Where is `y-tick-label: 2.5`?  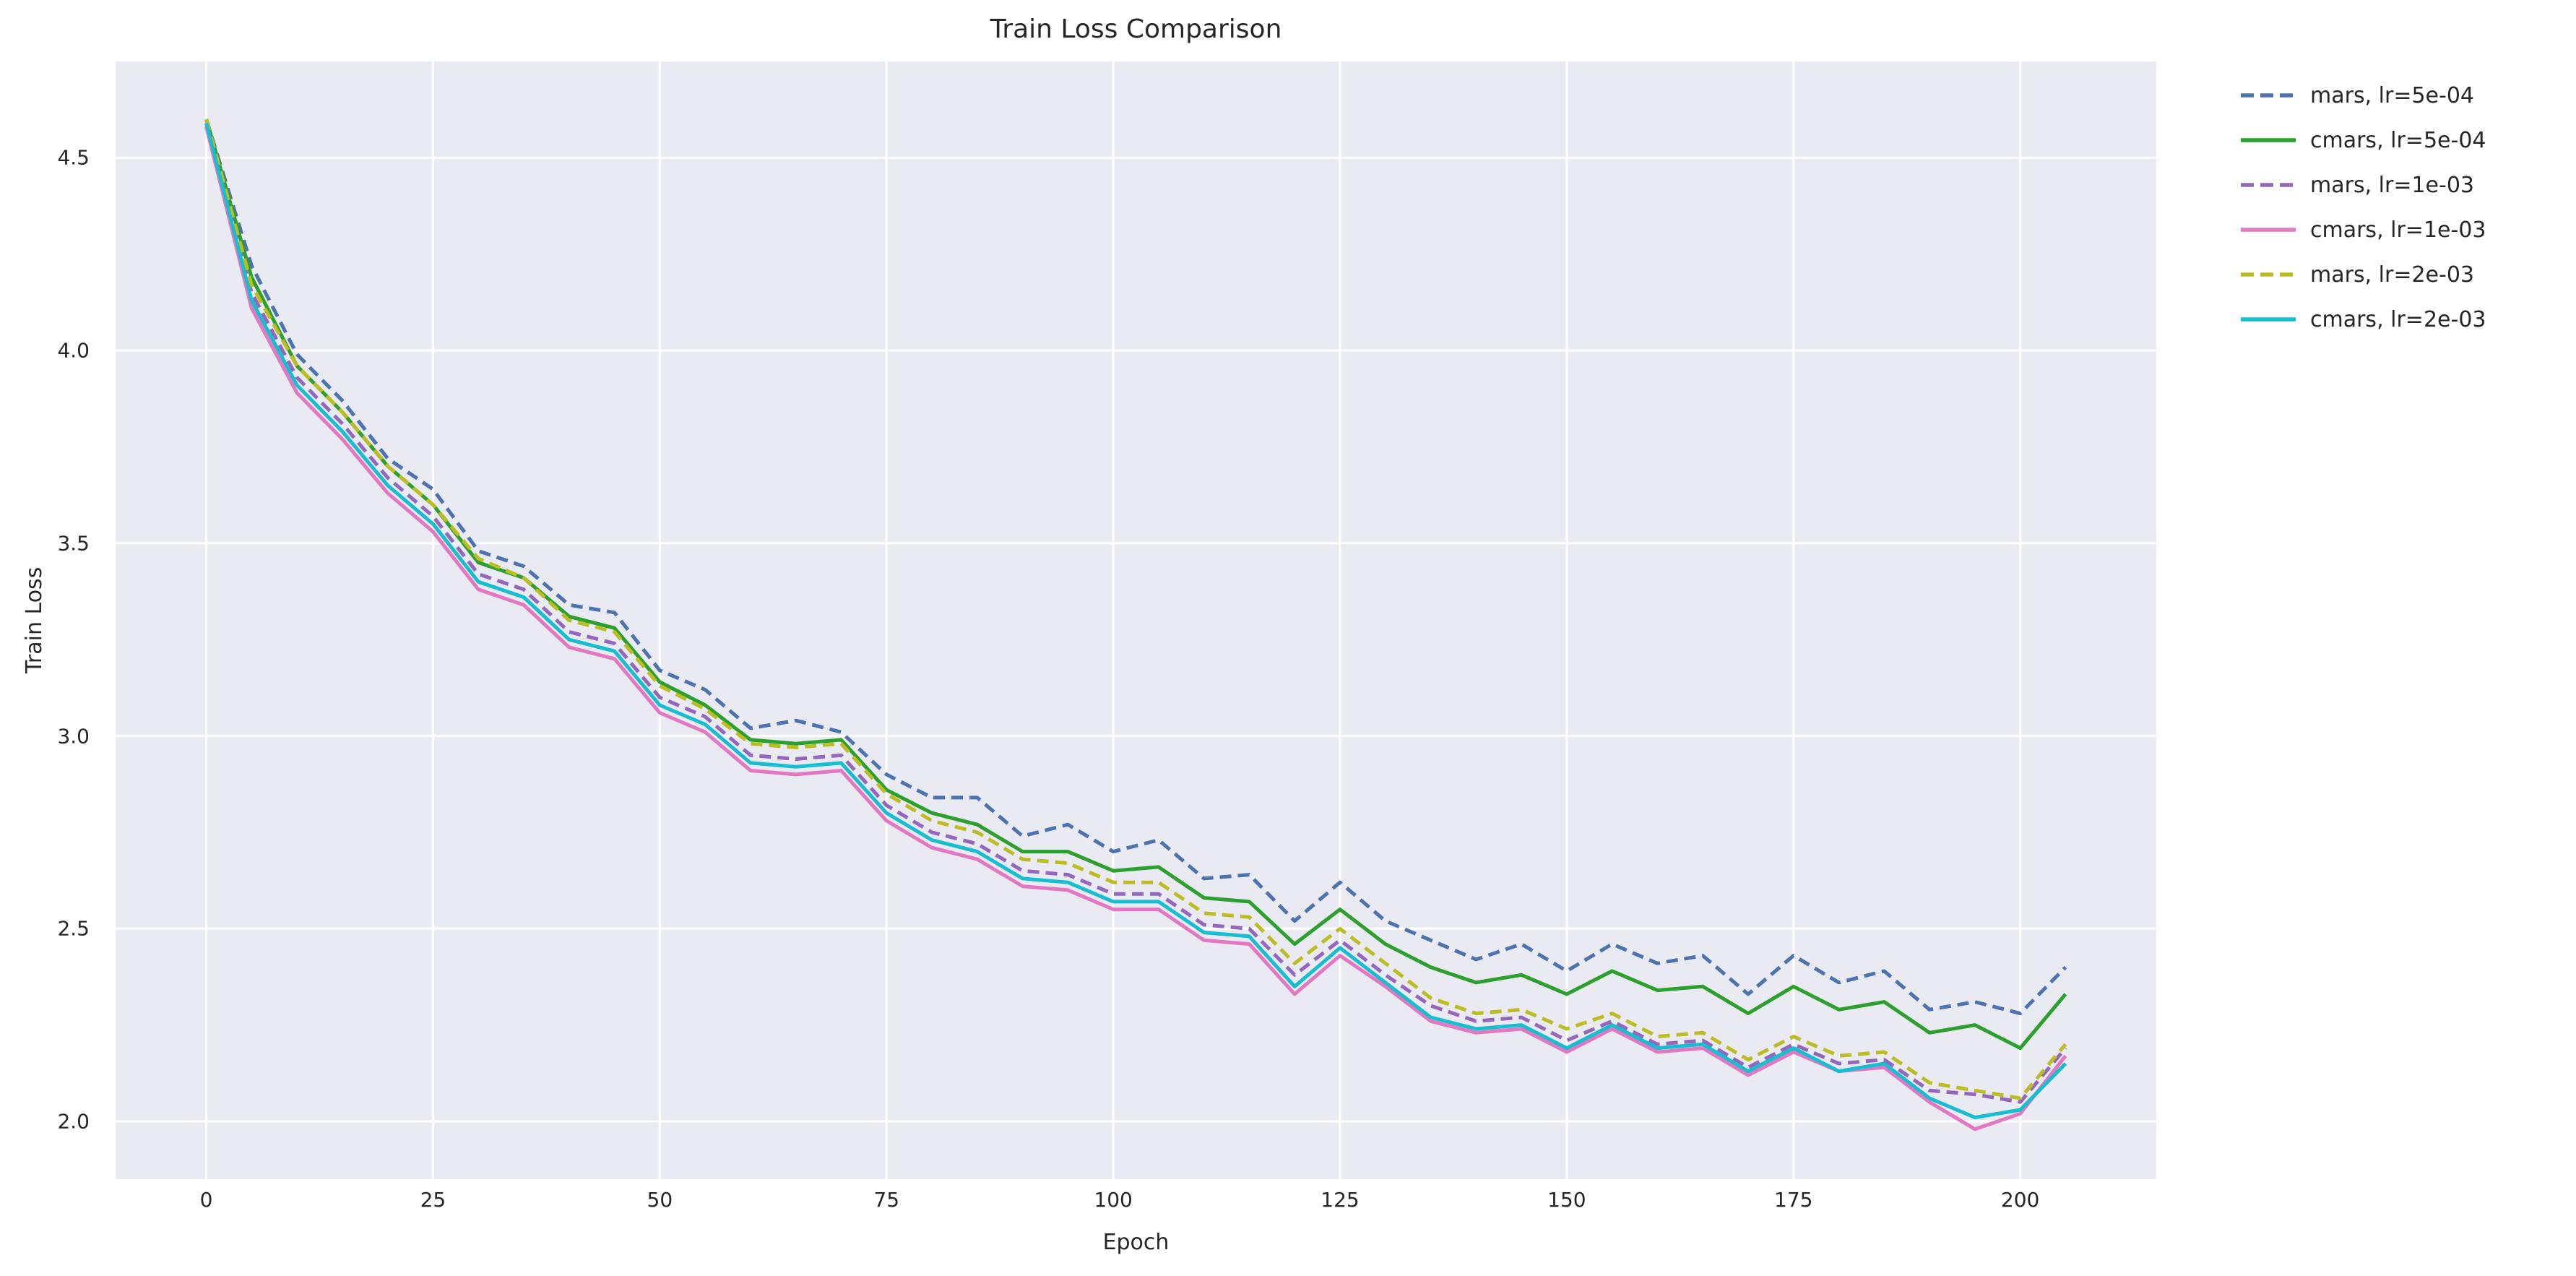 y-tick-label: 2.5 is located at coordinates (73, 929).